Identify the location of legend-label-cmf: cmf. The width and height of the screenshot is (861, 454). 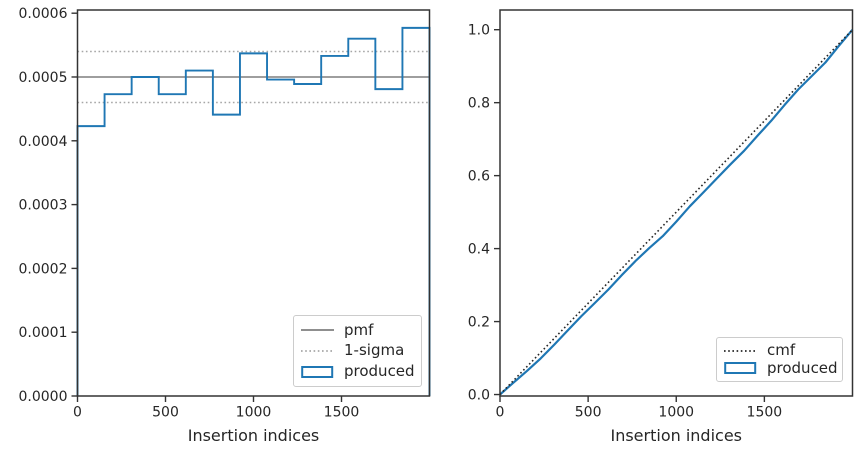
(781, 350).